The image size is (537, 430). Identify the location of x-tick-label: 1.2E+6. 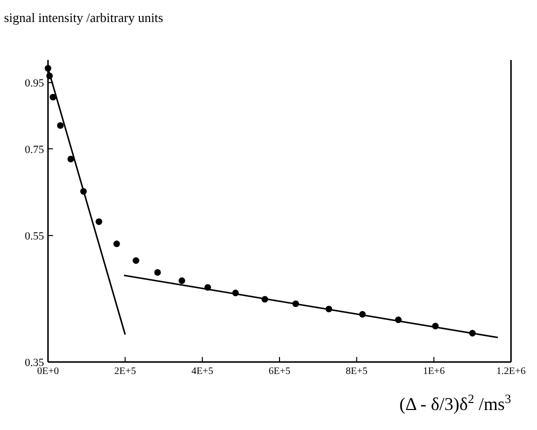
(511, 371).